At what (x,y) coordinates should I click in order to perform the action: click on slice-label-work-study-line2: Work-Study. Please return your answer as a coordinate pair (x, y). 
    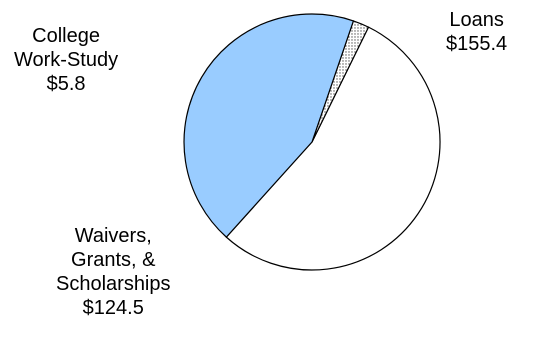
    Looking at the image, I should click on (66, 60).